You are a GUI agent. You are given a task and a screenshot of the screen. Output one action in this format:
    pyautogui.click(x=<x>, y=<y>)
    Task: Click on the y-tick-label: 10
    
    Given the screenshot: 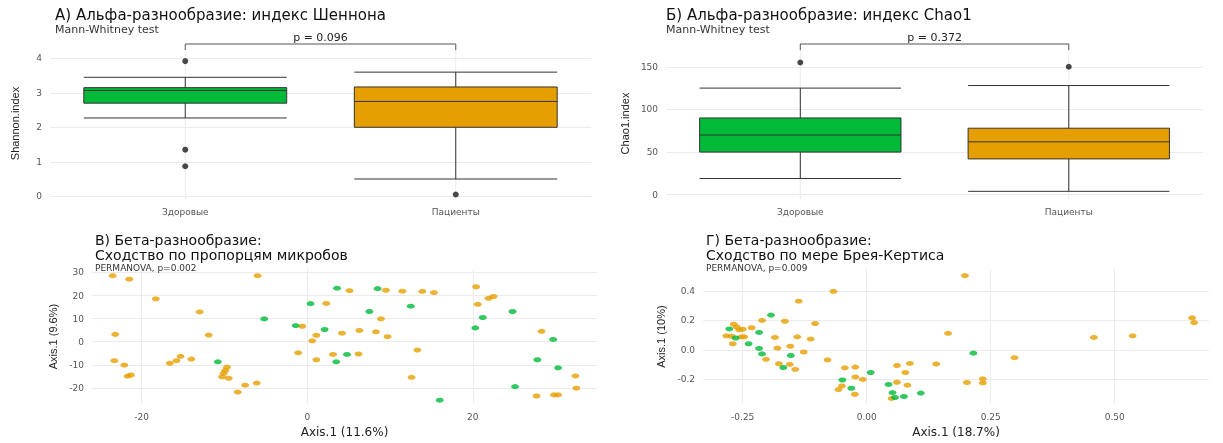 What is the action you would take?
    pyautogui.click(x=78, y=318)
    